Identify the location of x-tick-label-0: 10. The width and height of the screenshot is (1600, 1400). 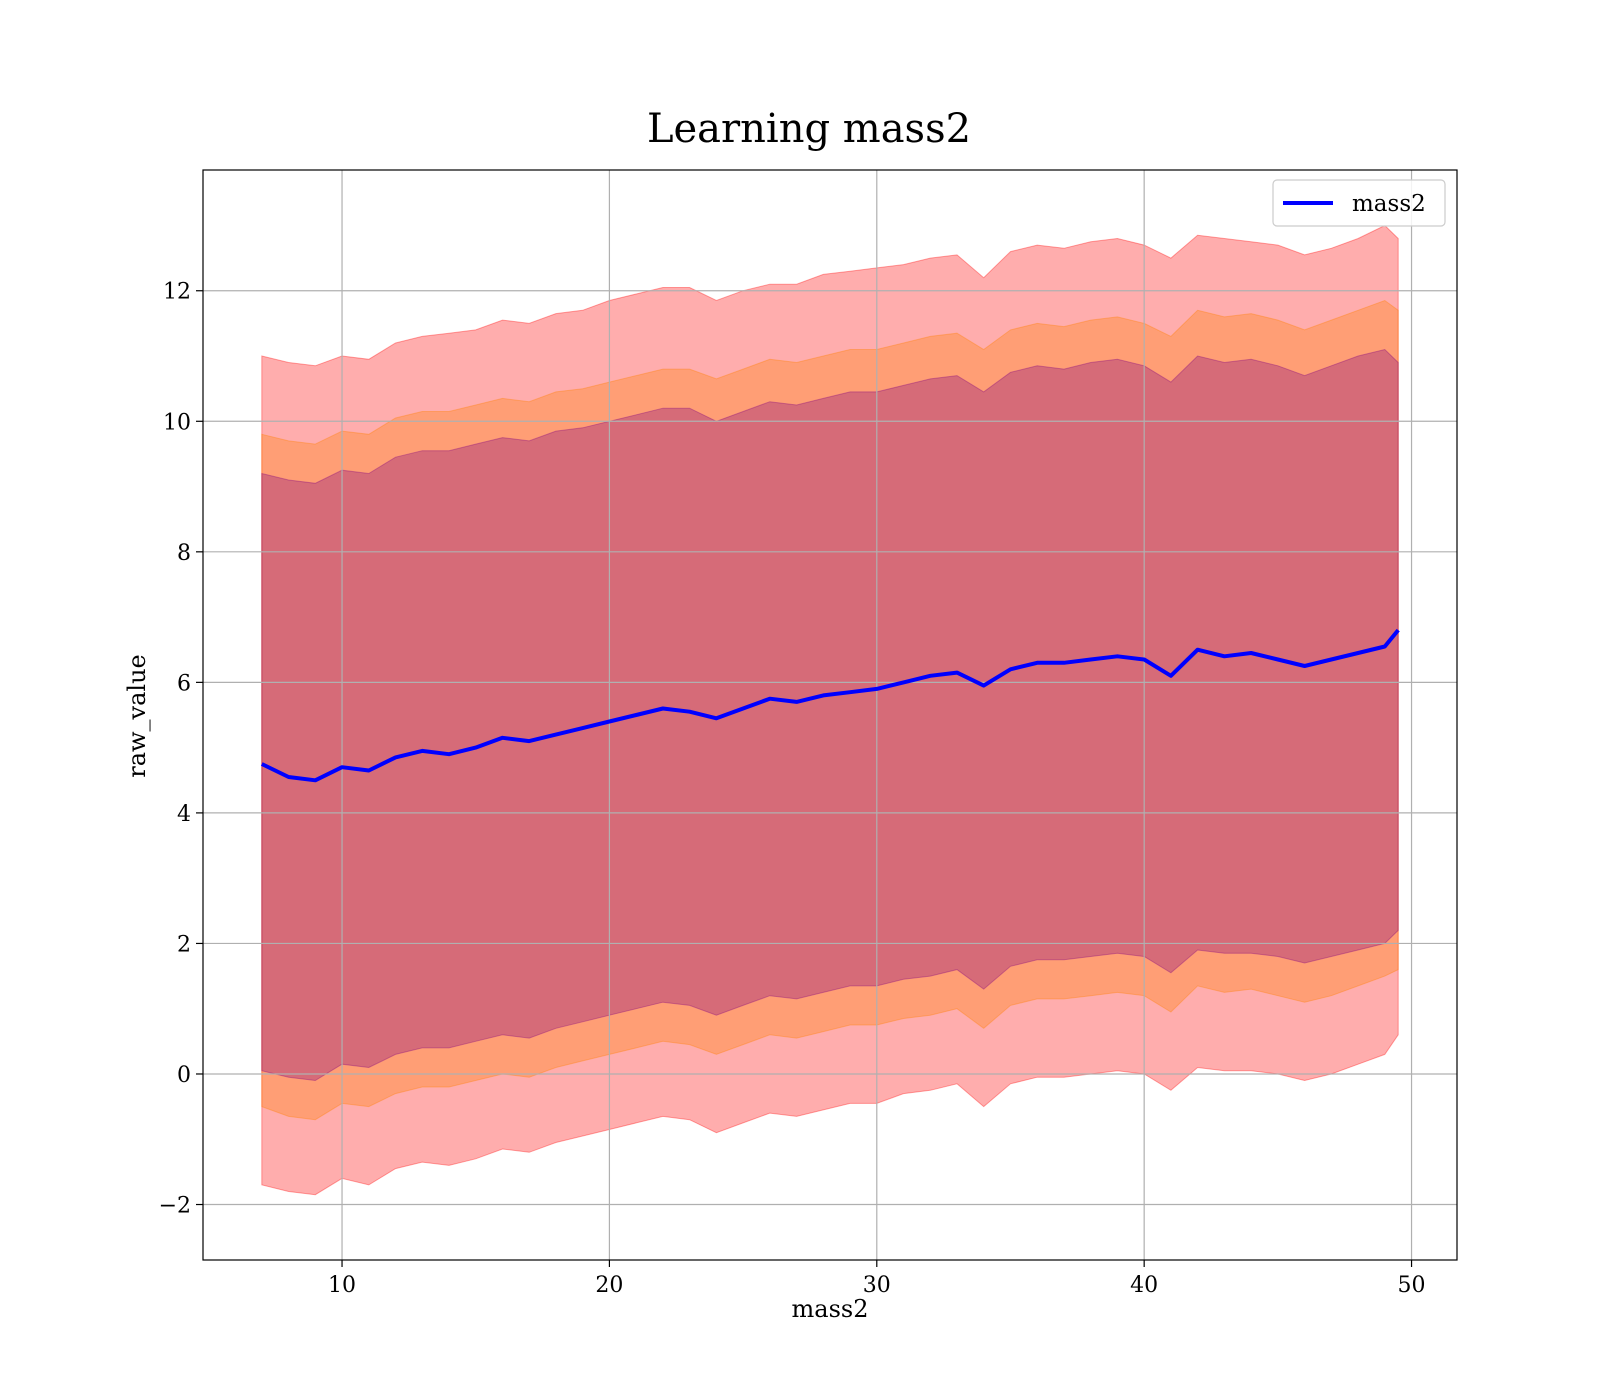
(342, 1285).